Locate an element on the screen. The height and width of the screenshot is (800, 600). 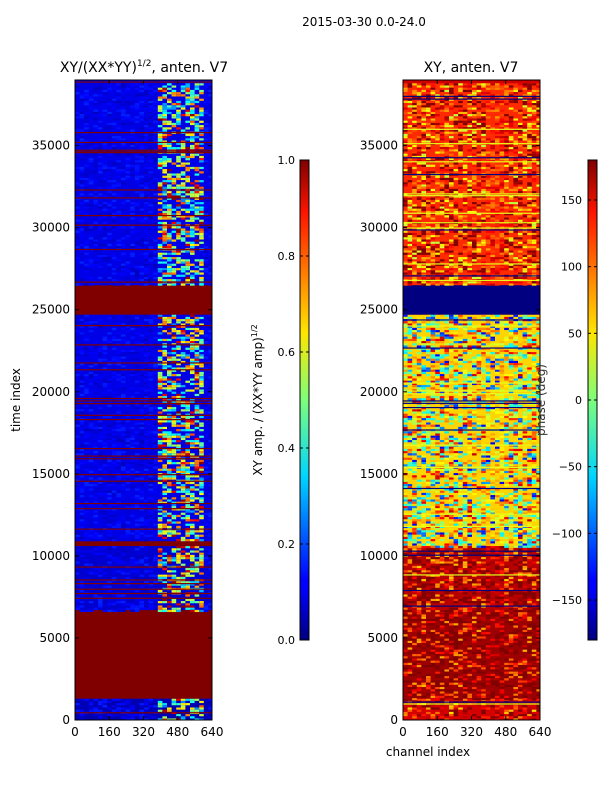
amplitude-colorbar-label: XY amp. / (XX*YY amp)1/2 is located at coordinates (257, 399).